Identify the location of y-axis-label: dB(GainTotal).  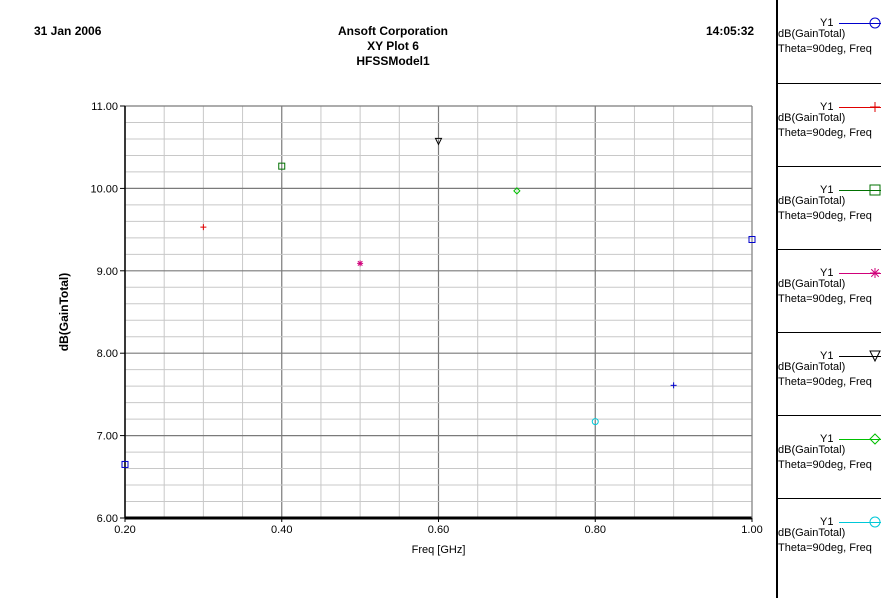
(64, 312).